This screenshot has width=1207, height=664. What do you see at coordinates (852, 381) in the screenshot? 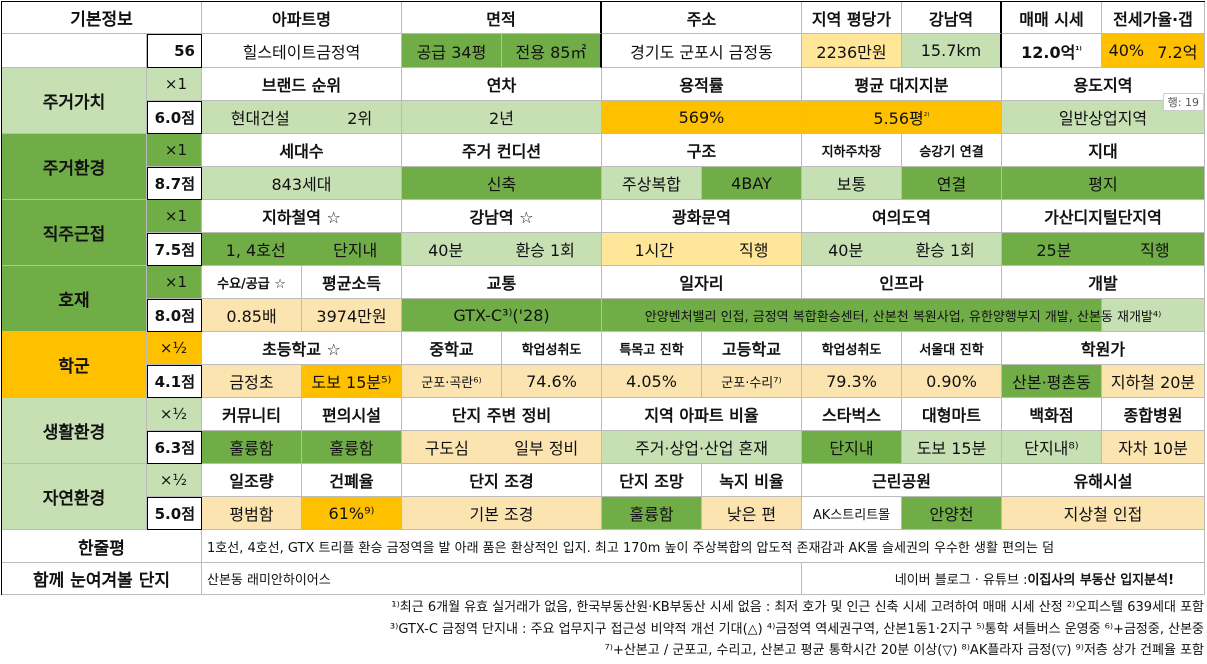
I see `high-achievement: 79.3%` at bounding box center [852, 381].